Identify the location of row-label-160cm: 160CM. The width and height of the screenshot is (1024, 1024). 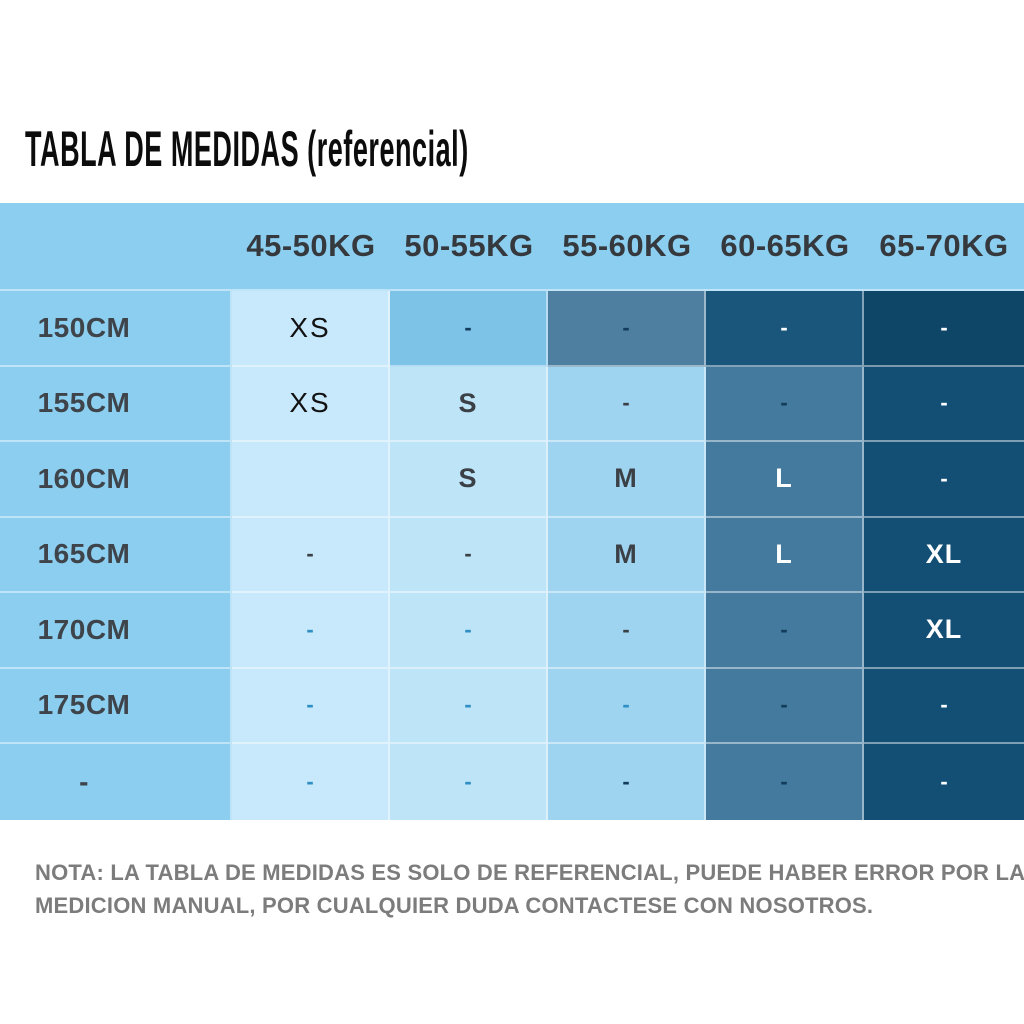
(116, 480).